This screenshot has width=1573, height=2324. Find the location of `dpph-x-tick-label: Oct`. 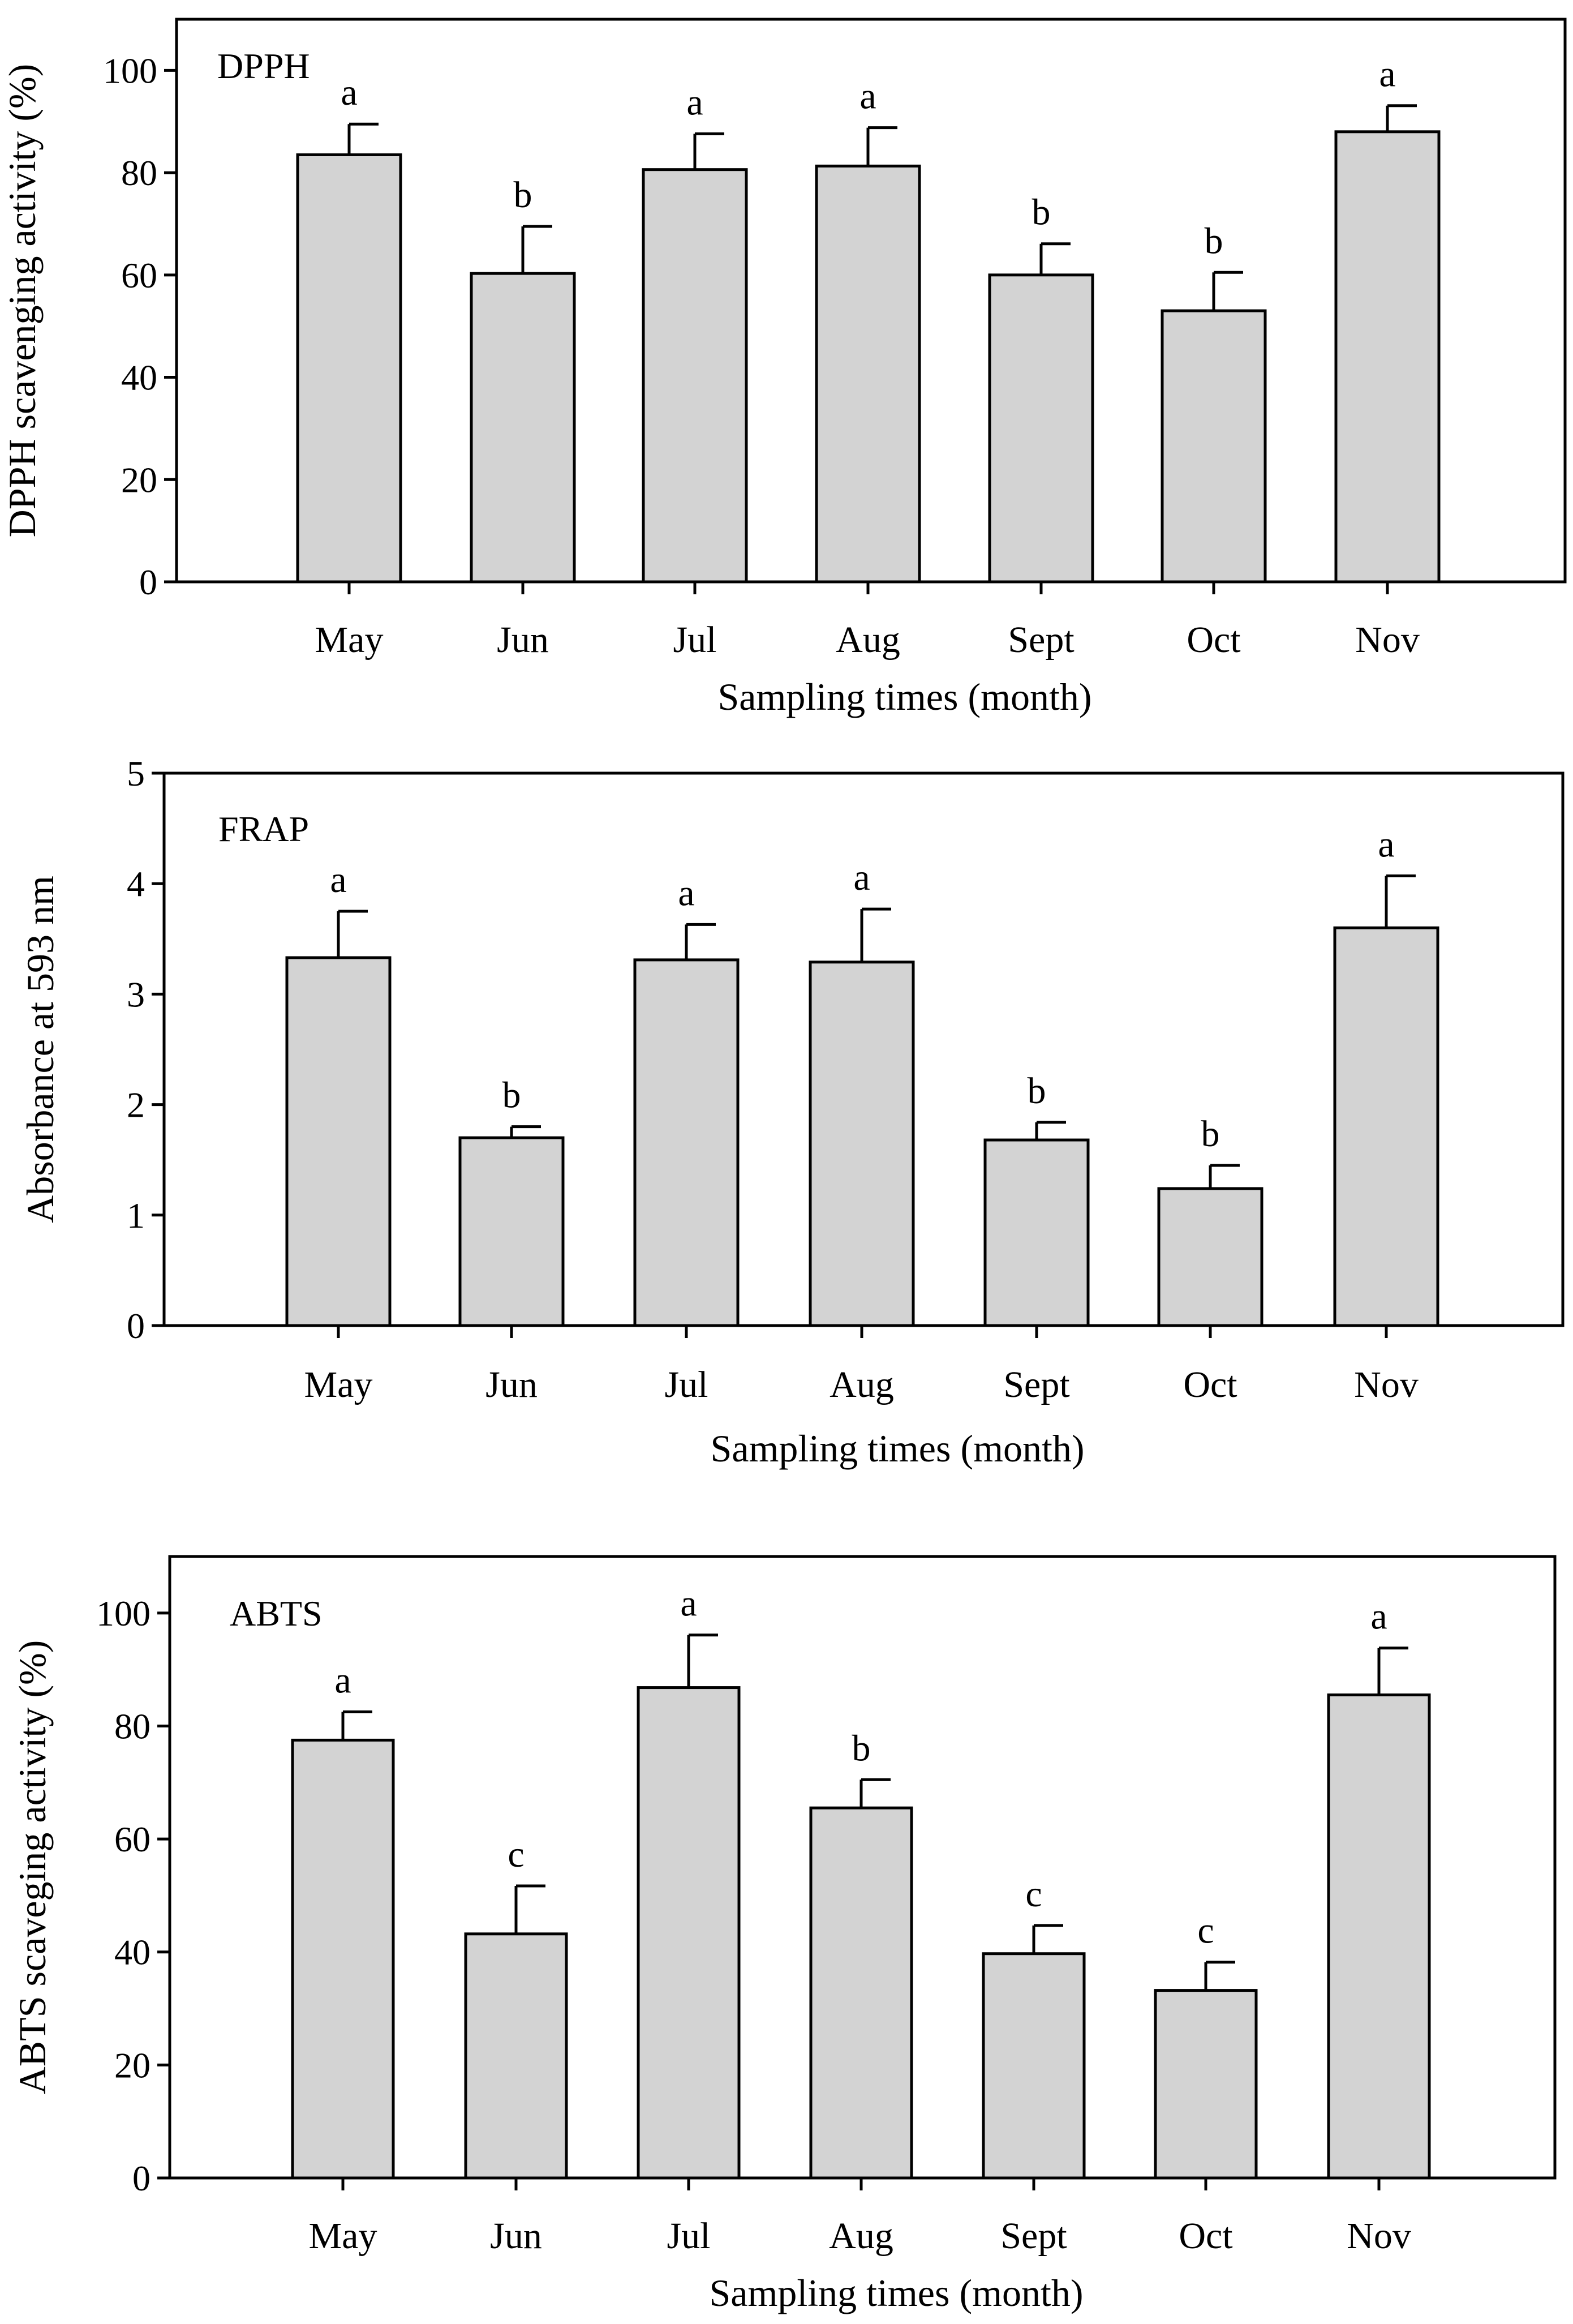

dpph-x-tick-label: Oct is located at coordinates (1213, 640).